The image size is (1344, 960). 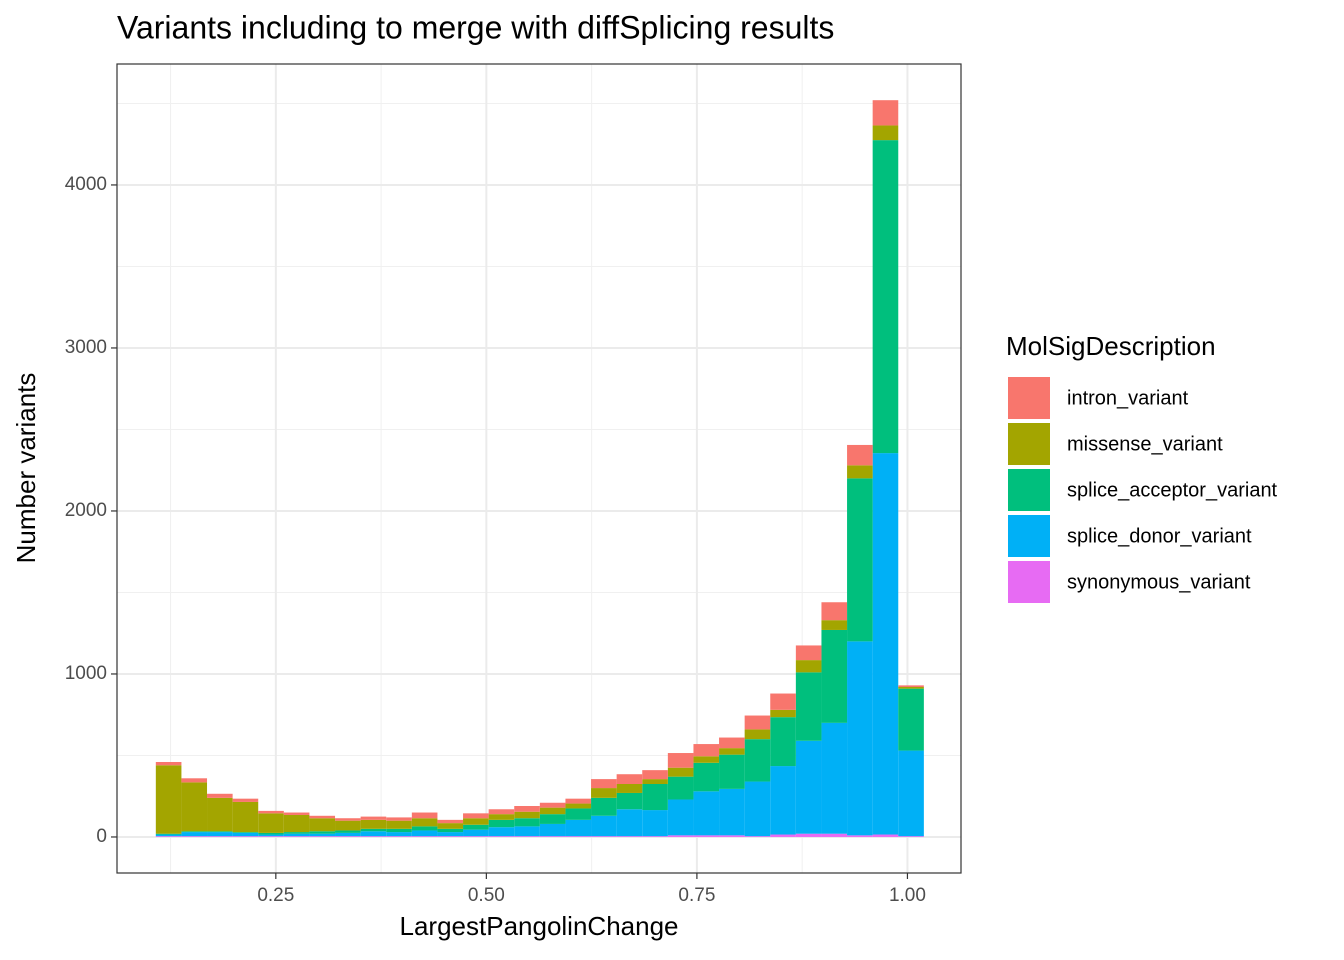 What do you see at coordinates (1128, 398) in the screenshot?
I see `legend-label: intron_variant` at bounding box center [1128, 398].